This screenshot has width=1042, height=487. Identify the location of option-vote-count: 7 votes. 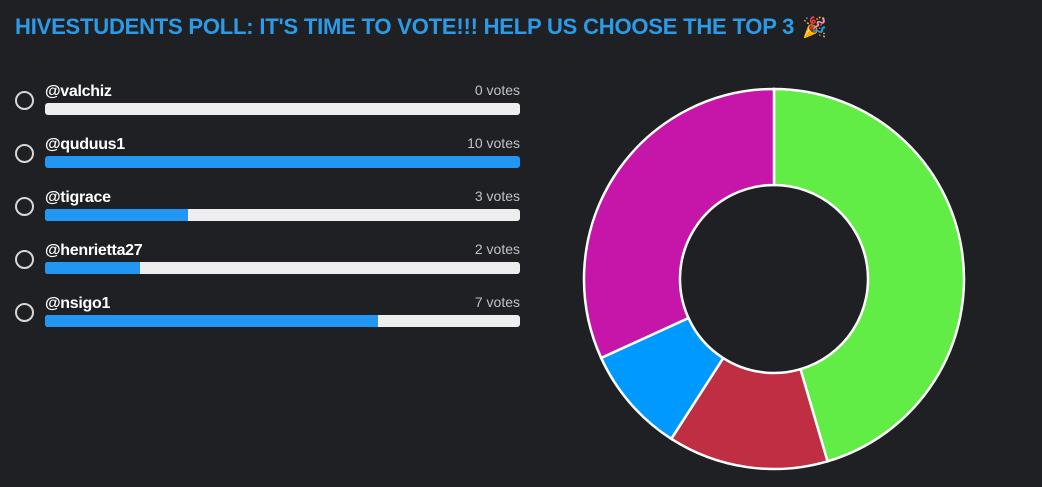
(497, 302).